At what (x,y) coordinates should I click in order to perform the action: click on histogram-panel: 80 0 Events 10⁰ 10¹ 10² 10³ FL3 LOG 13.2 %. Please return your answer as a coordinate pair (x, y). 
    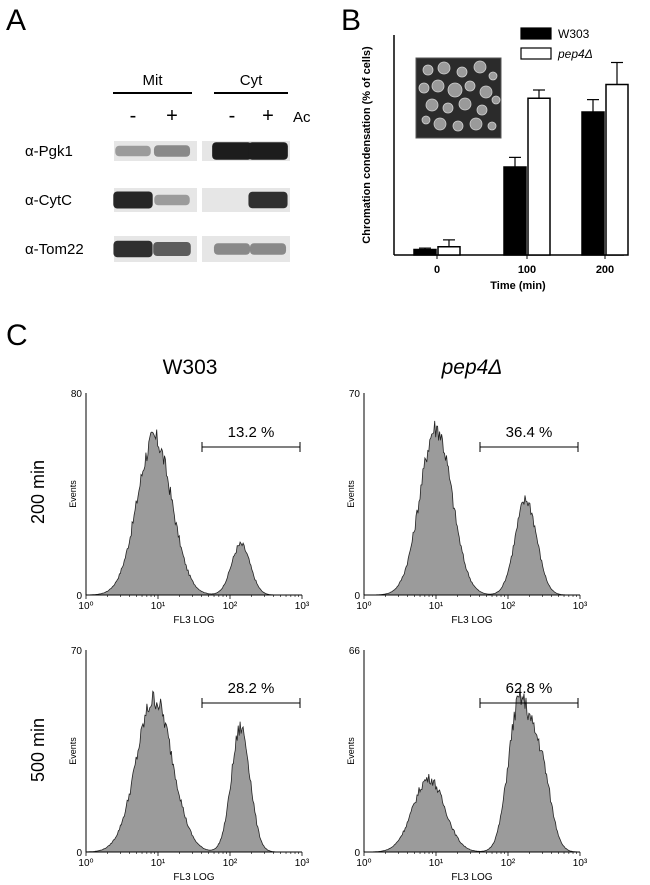
    Looking at the image, I should click on (189, 507).